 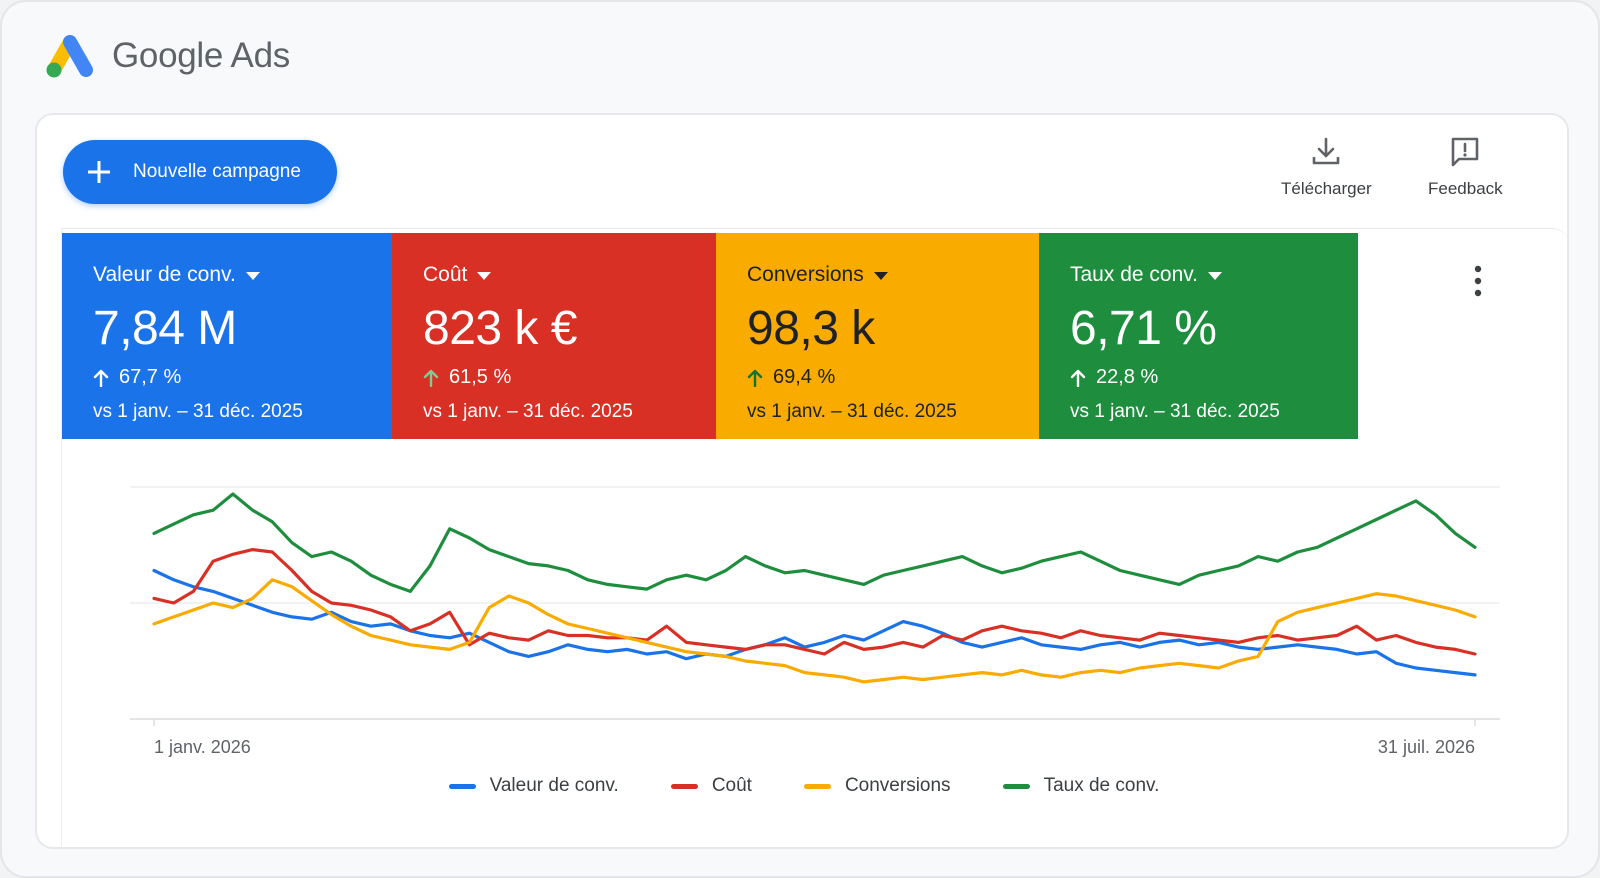 What do you see at coordinates (1326, 188) in the screenshot?
I see `download-label: Télécharger` at bounding box center [1326, 188].